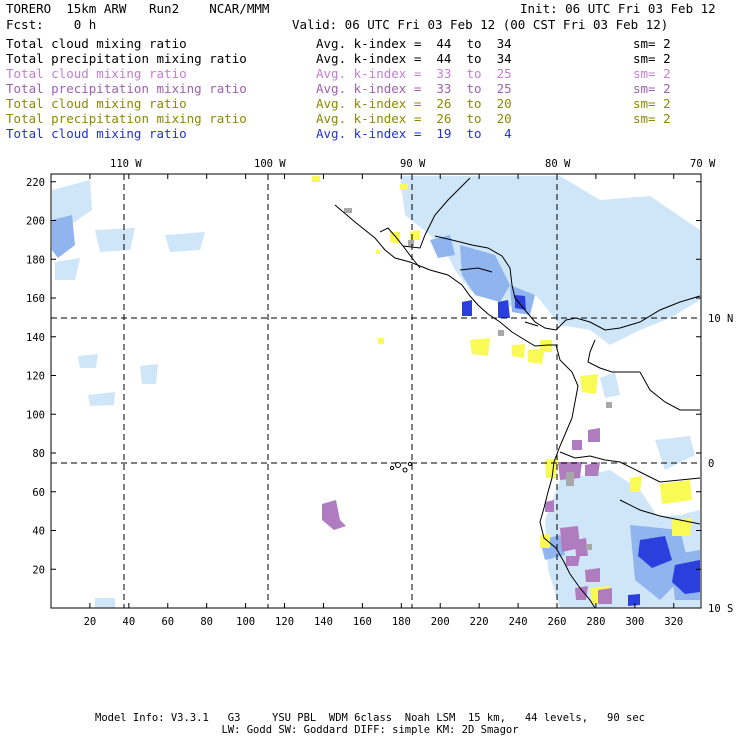  Describe the element at coordinates (476, 270) in the screenshot. I see `border-honduras` at that location.